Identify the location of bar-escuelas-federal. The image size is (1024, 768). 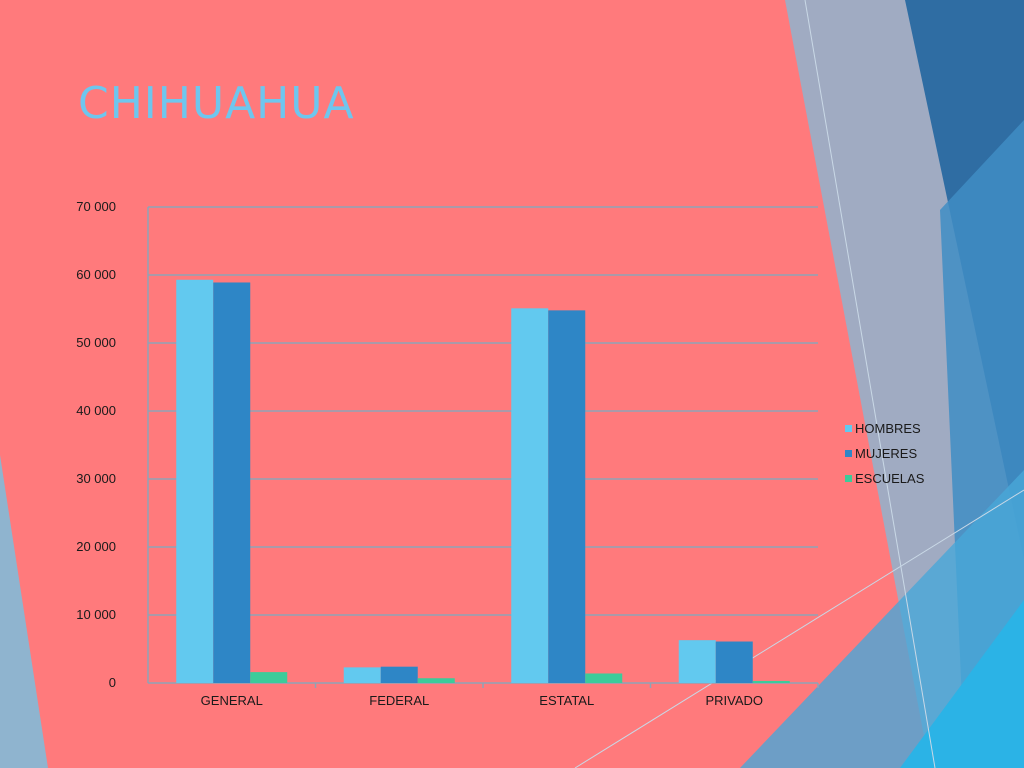
(436, 680).